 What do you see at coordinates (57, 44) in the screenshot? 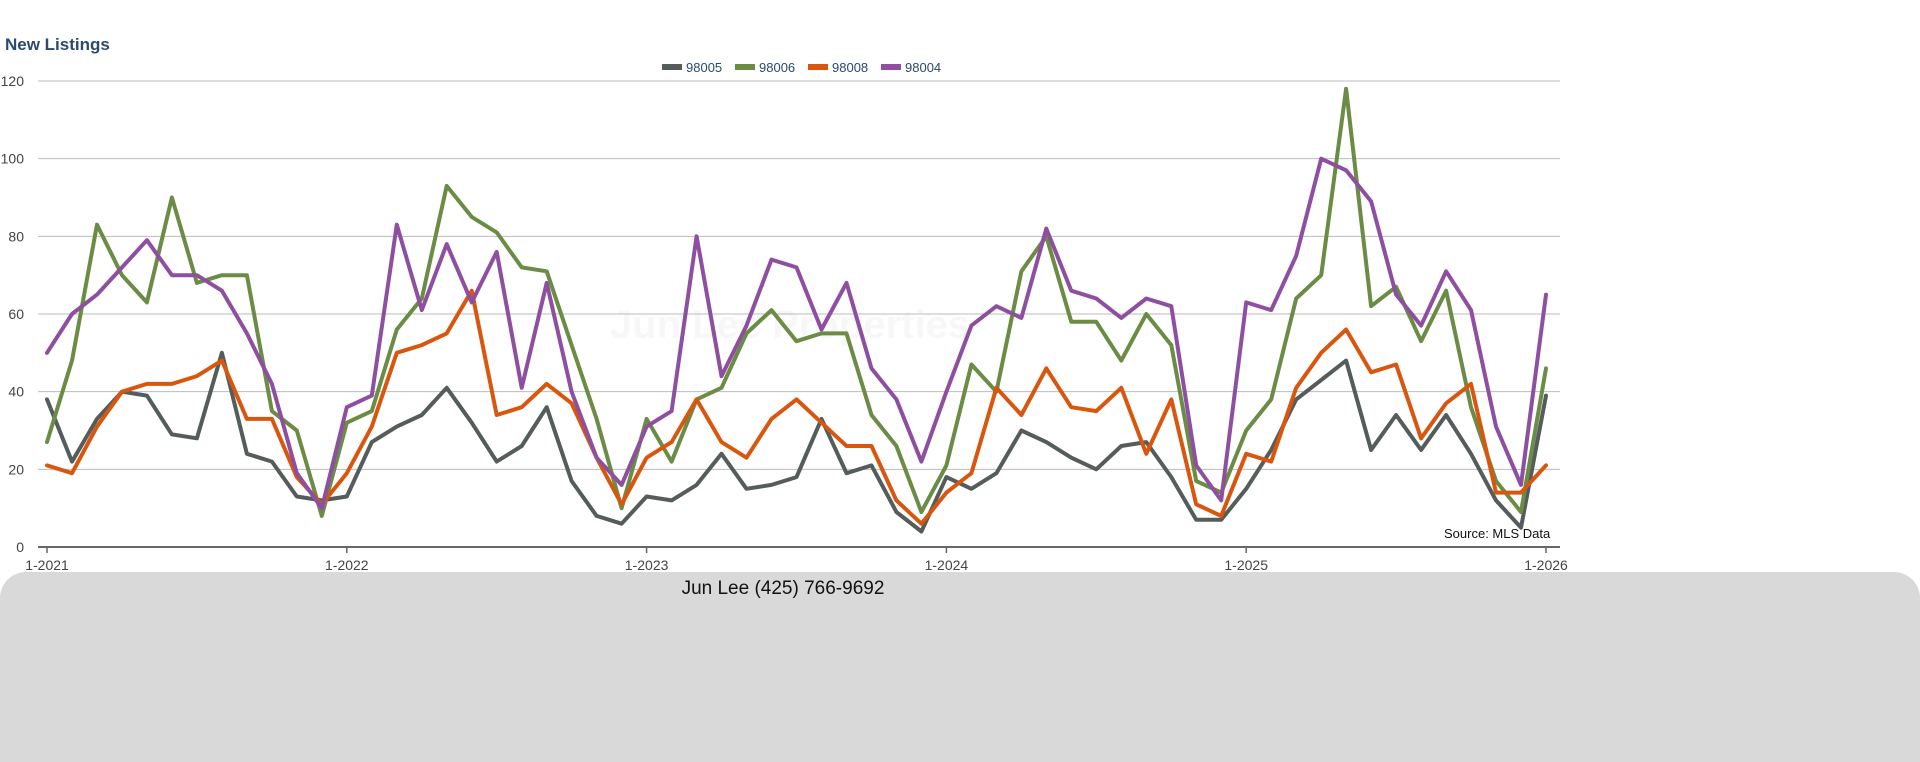
I see `chart-title: New Listings` at bounding box center [57, 44].